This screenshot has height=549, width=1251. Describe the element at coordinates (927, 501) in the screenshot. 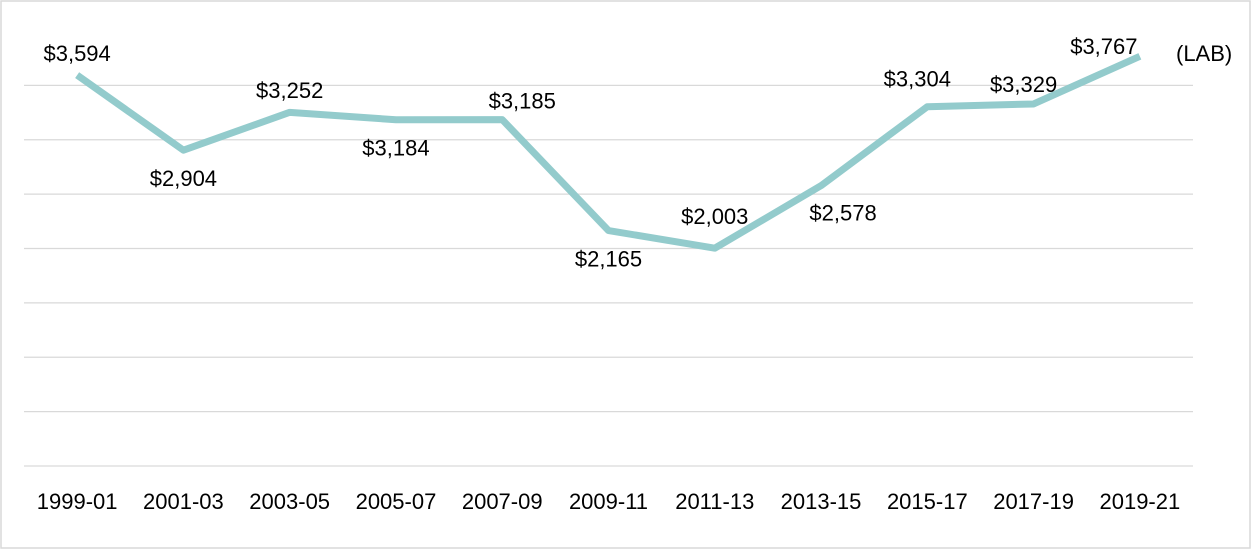

I see `x-tick-label: 2015-17` at that location.